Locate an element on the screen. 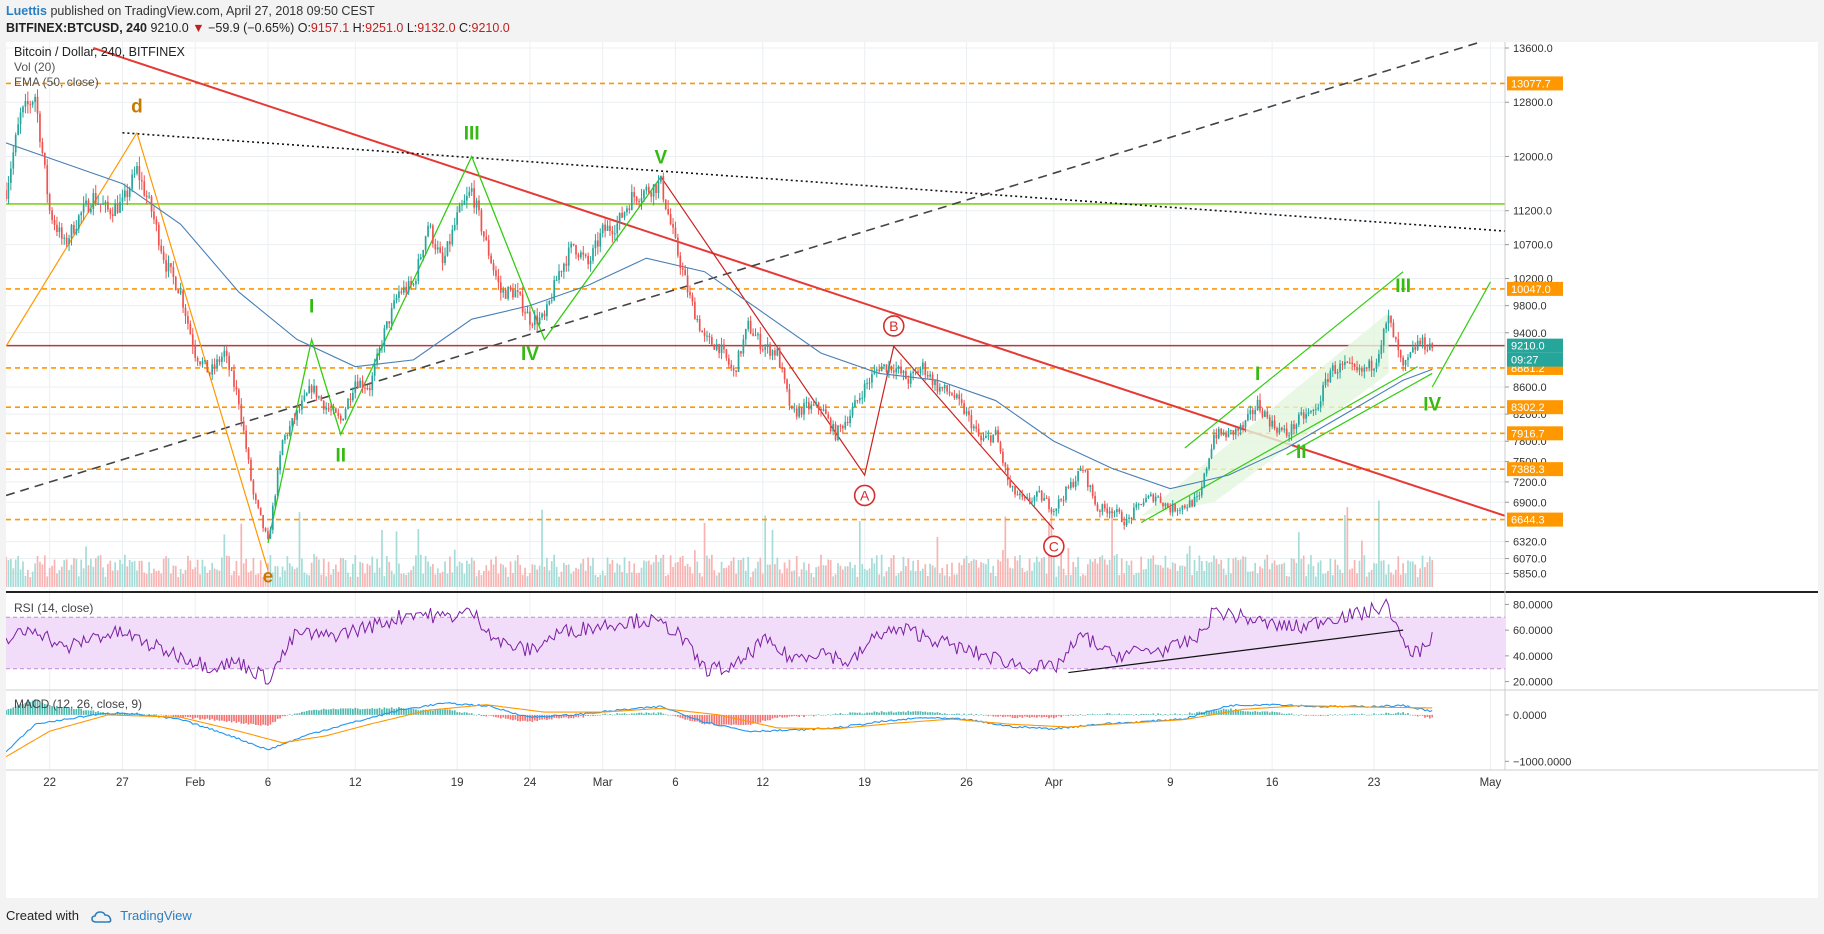  time-axis-label: Feb is located at coordinates (195, 783).